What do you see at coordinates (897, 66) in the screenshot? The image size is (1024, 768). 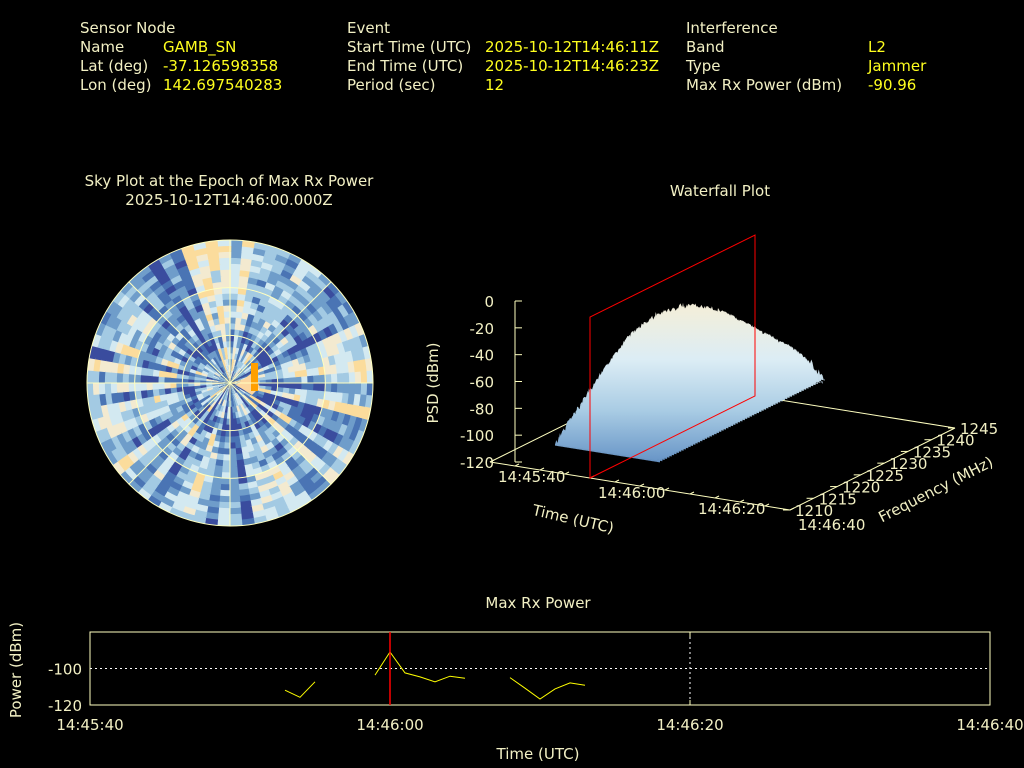 I see `interference-type-value: Jammer` at bounding box center [897, 66].